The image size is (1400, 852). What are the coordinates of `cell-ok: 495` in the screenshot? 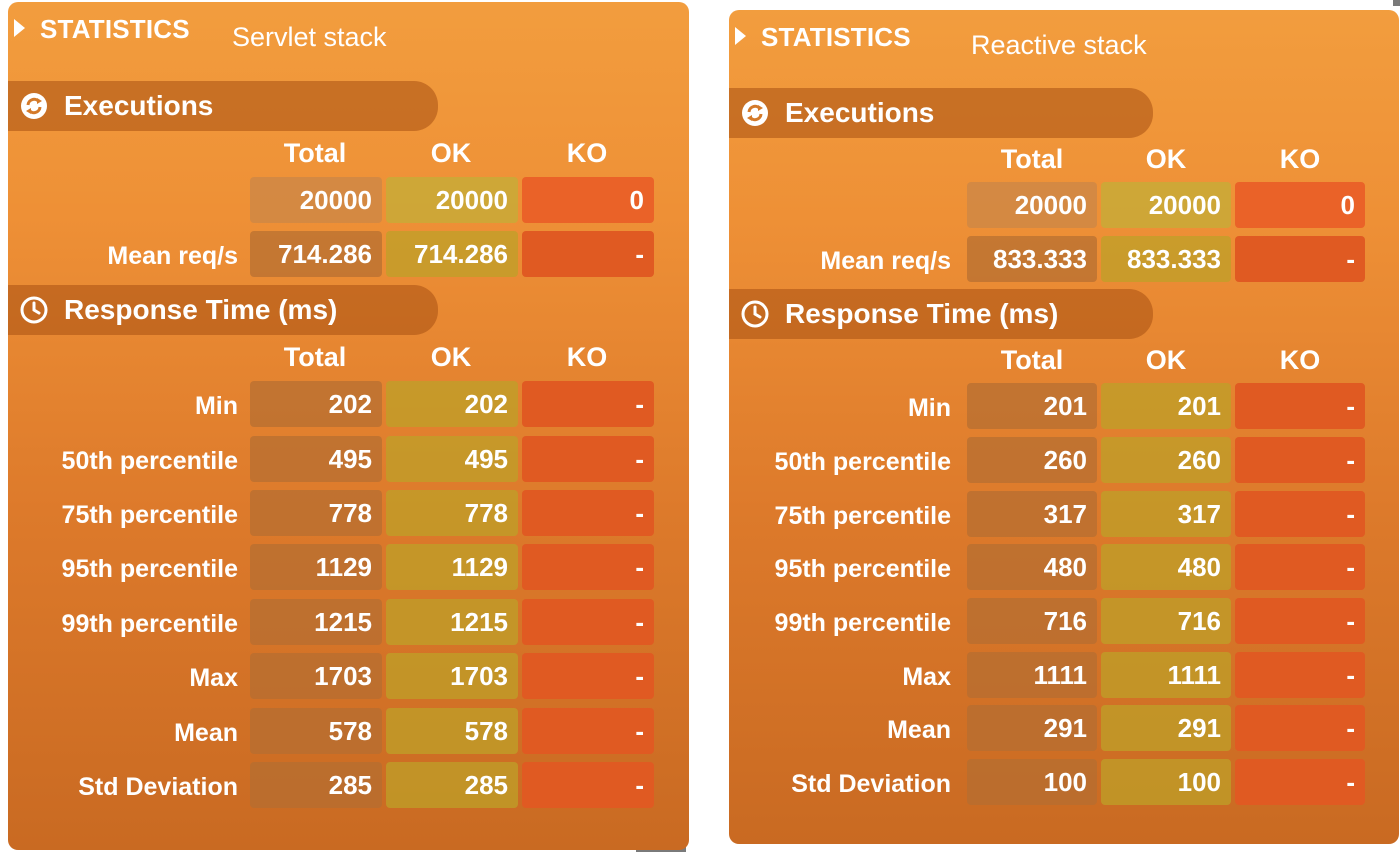 It's located at (452, 459).